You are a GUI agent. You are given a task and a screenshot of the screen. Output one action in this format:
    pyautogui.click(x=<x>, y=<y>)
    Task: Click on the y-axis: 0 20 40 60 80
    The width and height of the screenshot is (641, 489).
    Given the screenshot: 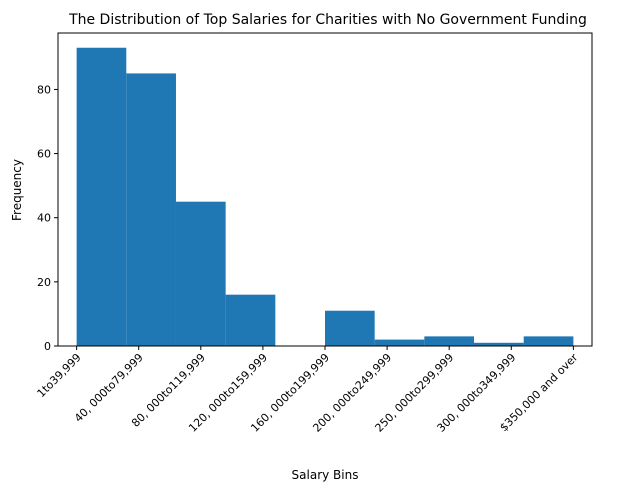 What is the action you would take?
    pyautogui.click(x=47, y=218)
    